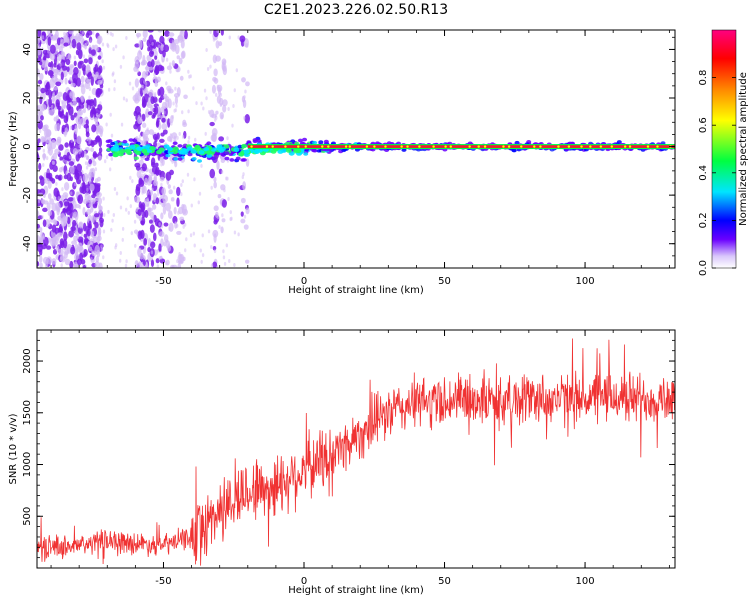 The width and height of the screenshot is (750, 600). Describe the element at coordinates (27, 412) in the screenshot. I see `y-tick-label: 1500` at that location.